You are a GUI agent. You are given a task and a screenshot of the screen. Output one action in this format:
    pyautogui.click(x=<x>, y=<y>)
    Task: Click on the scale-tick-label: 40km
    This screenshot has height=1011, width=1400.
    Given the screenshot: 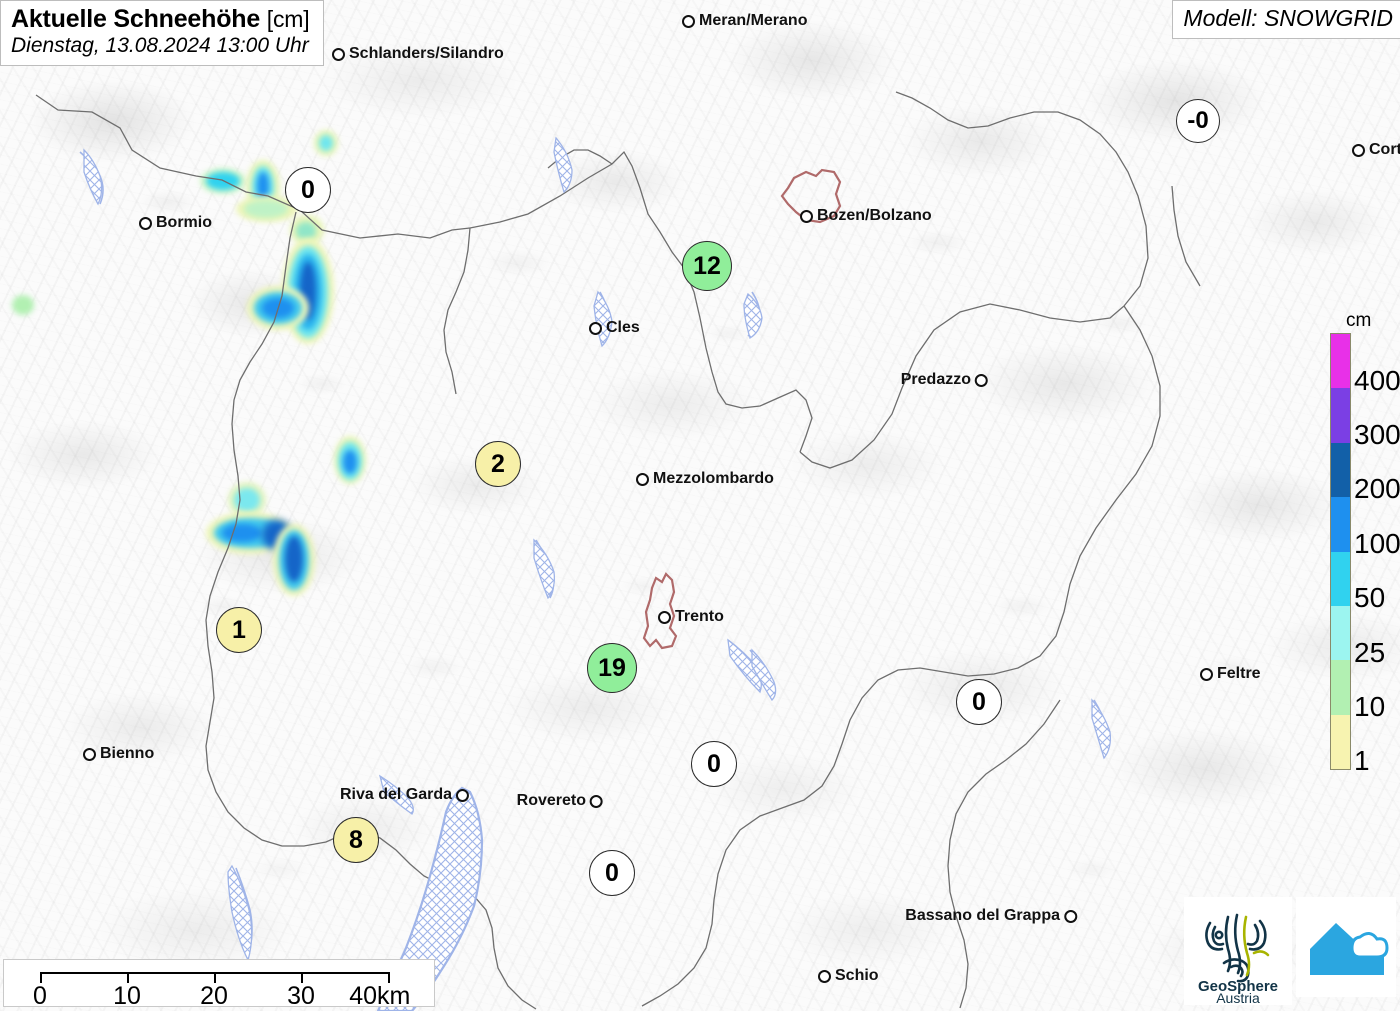 What is the action you would take?
    pyautogui.click(x=380, y=996)
    